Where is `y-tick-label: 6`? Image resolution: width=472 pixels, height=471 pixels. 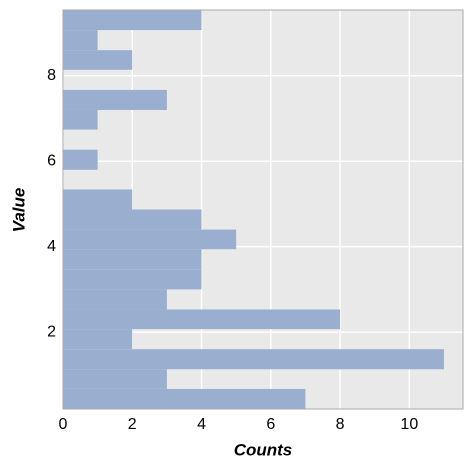 y-tick-label: 6 is located at coordinates (51, 160).